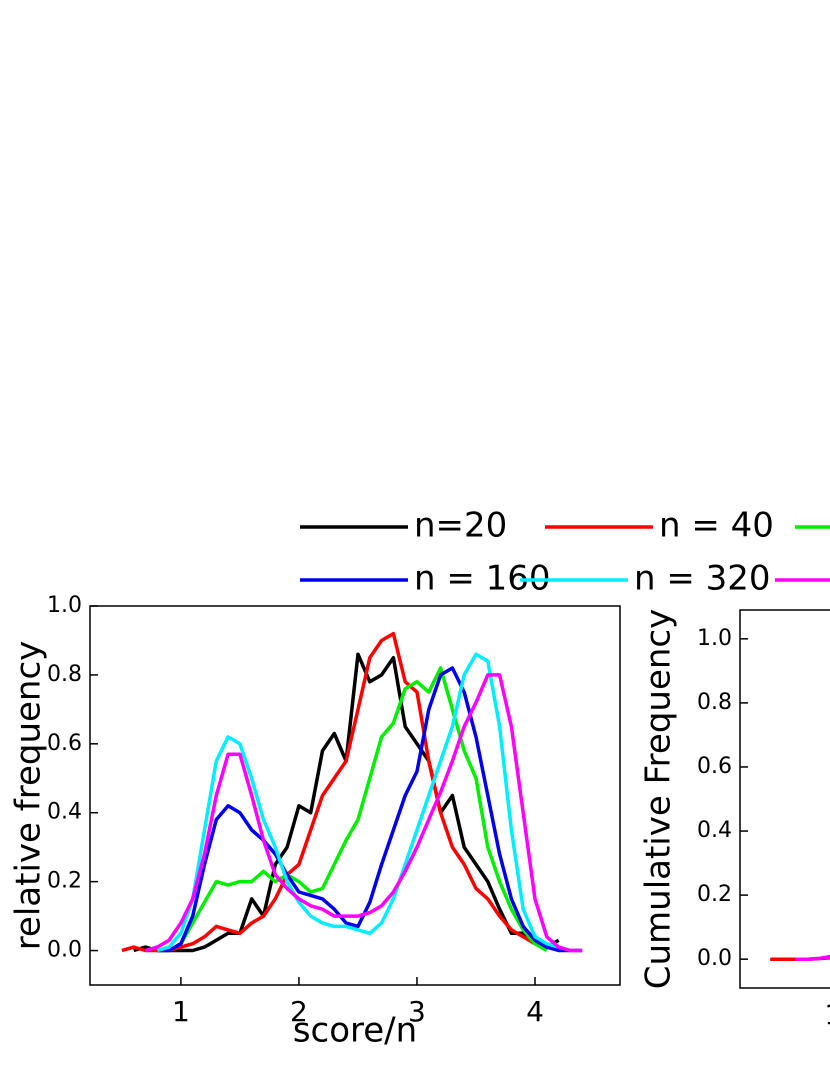 Image resolution: width=830 pixels, height=1075 pixels. Describe the element at coordinates (460, 526) in the screenshot. I see `legend-label: n=20` at that location.